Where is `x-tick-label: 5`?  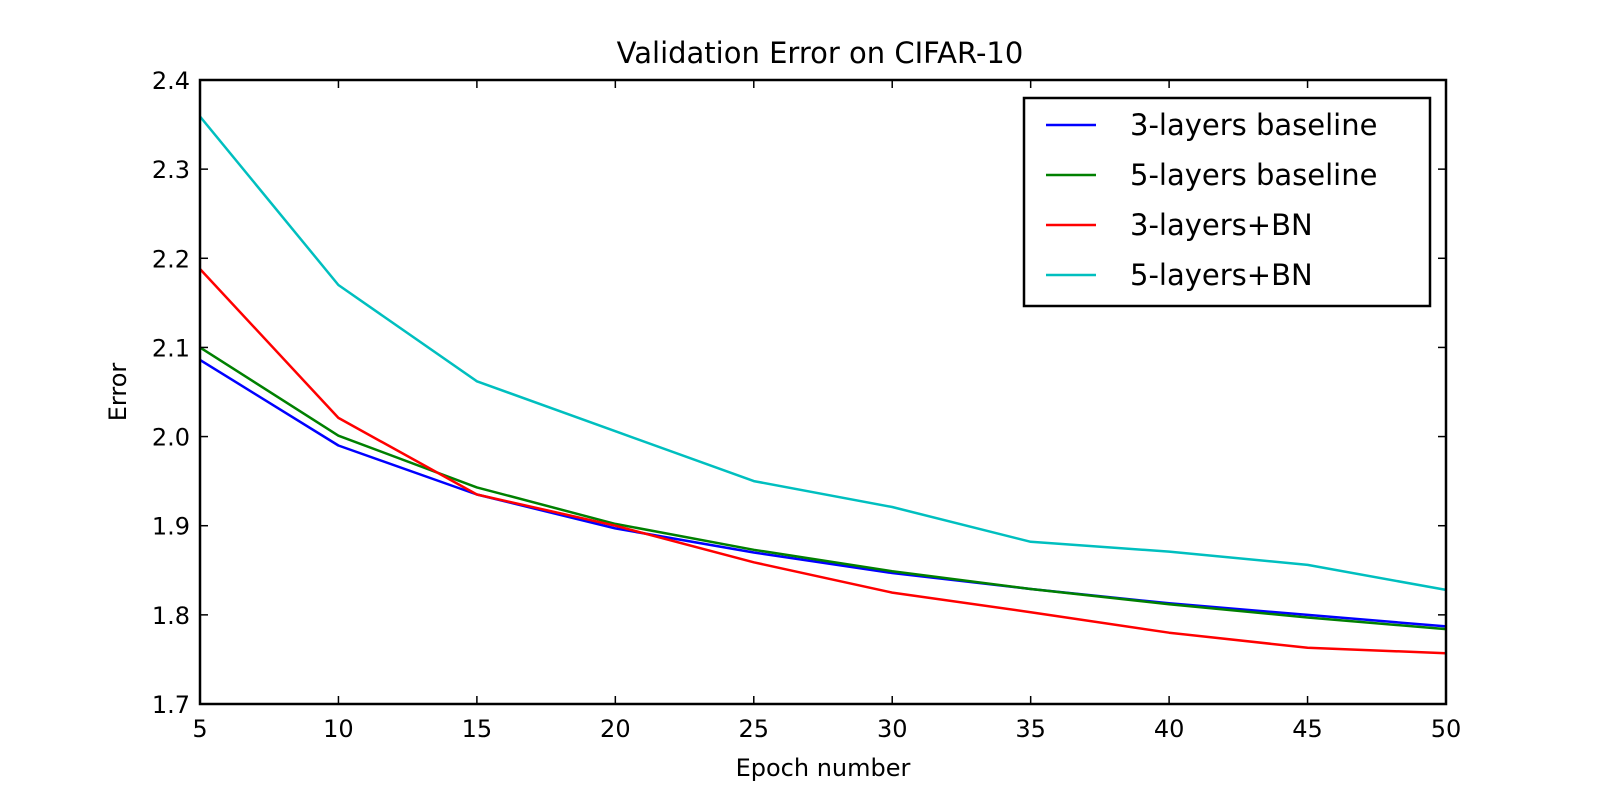
x-tick-label: 5 is located at coordinates (199, 729).